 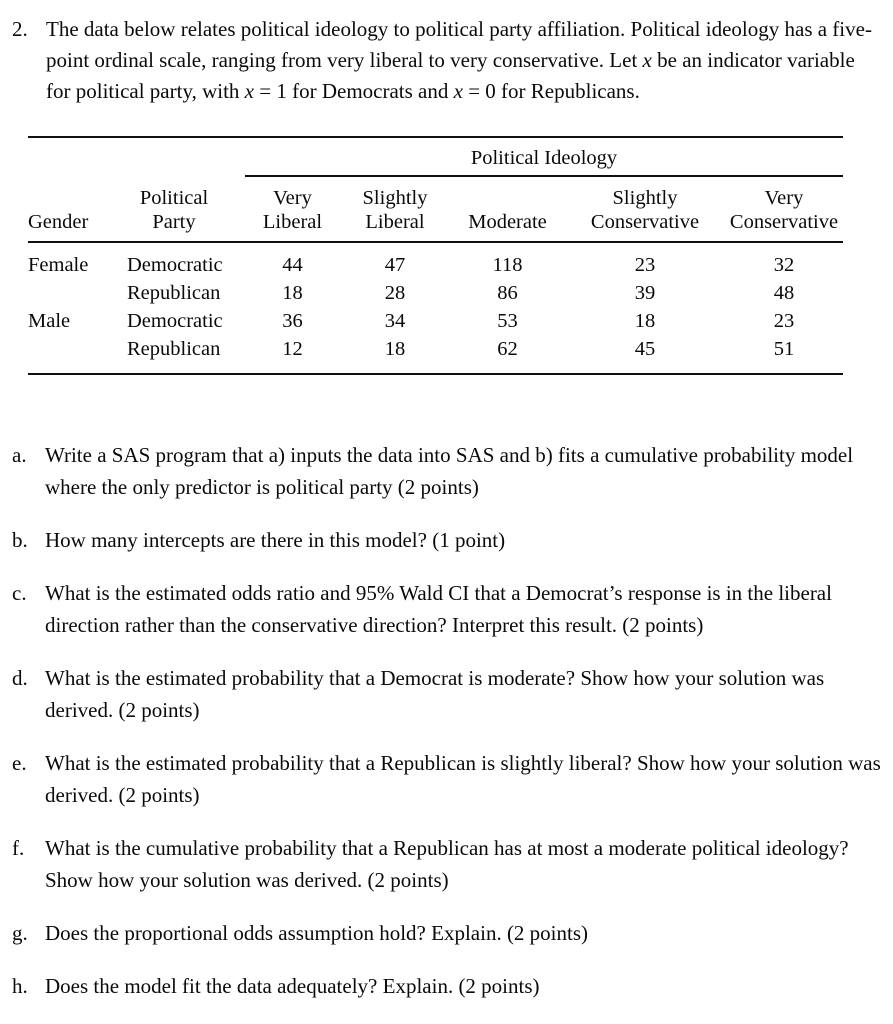 I want to click on cell-value: 62, so click(x=507, y=349).